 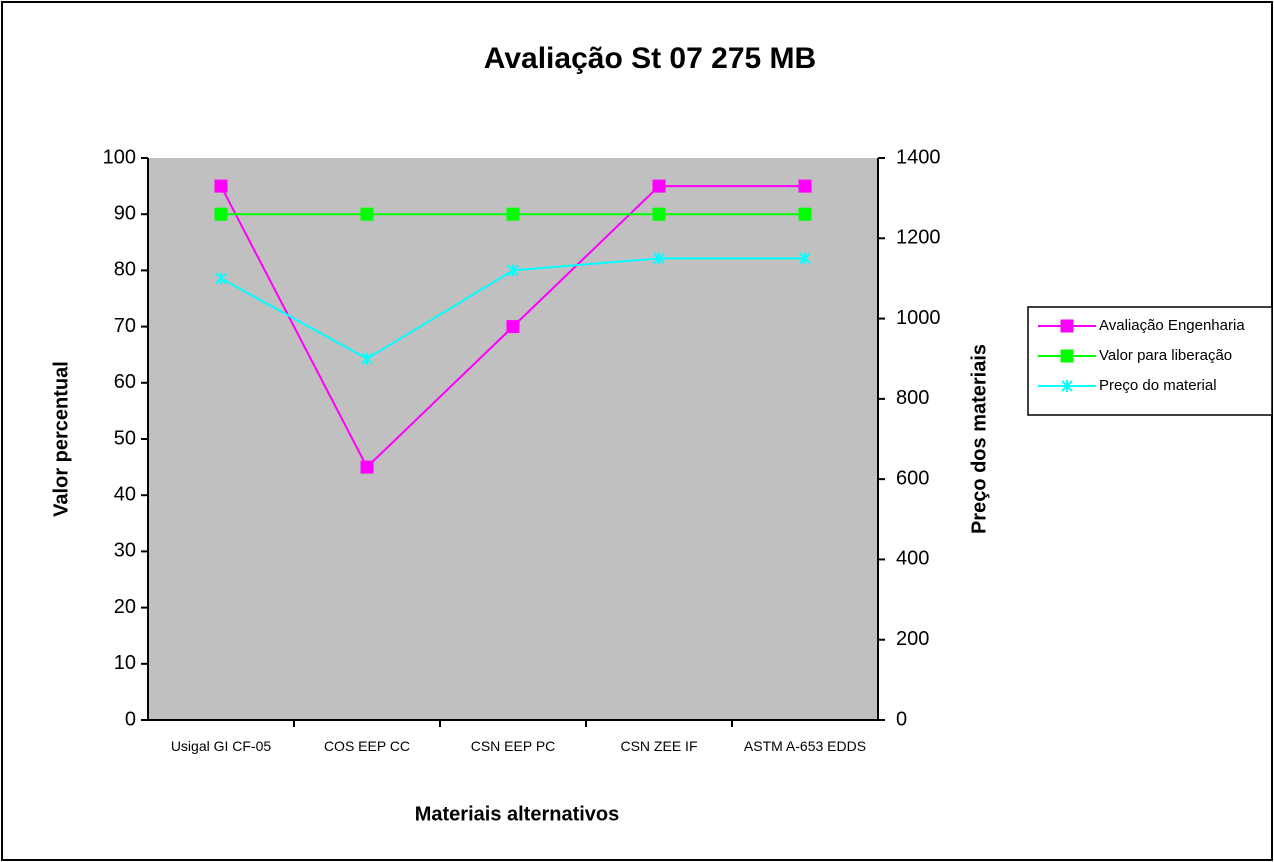 I want to click on y2-tick-label: 1000, so click(x=918, y=318).